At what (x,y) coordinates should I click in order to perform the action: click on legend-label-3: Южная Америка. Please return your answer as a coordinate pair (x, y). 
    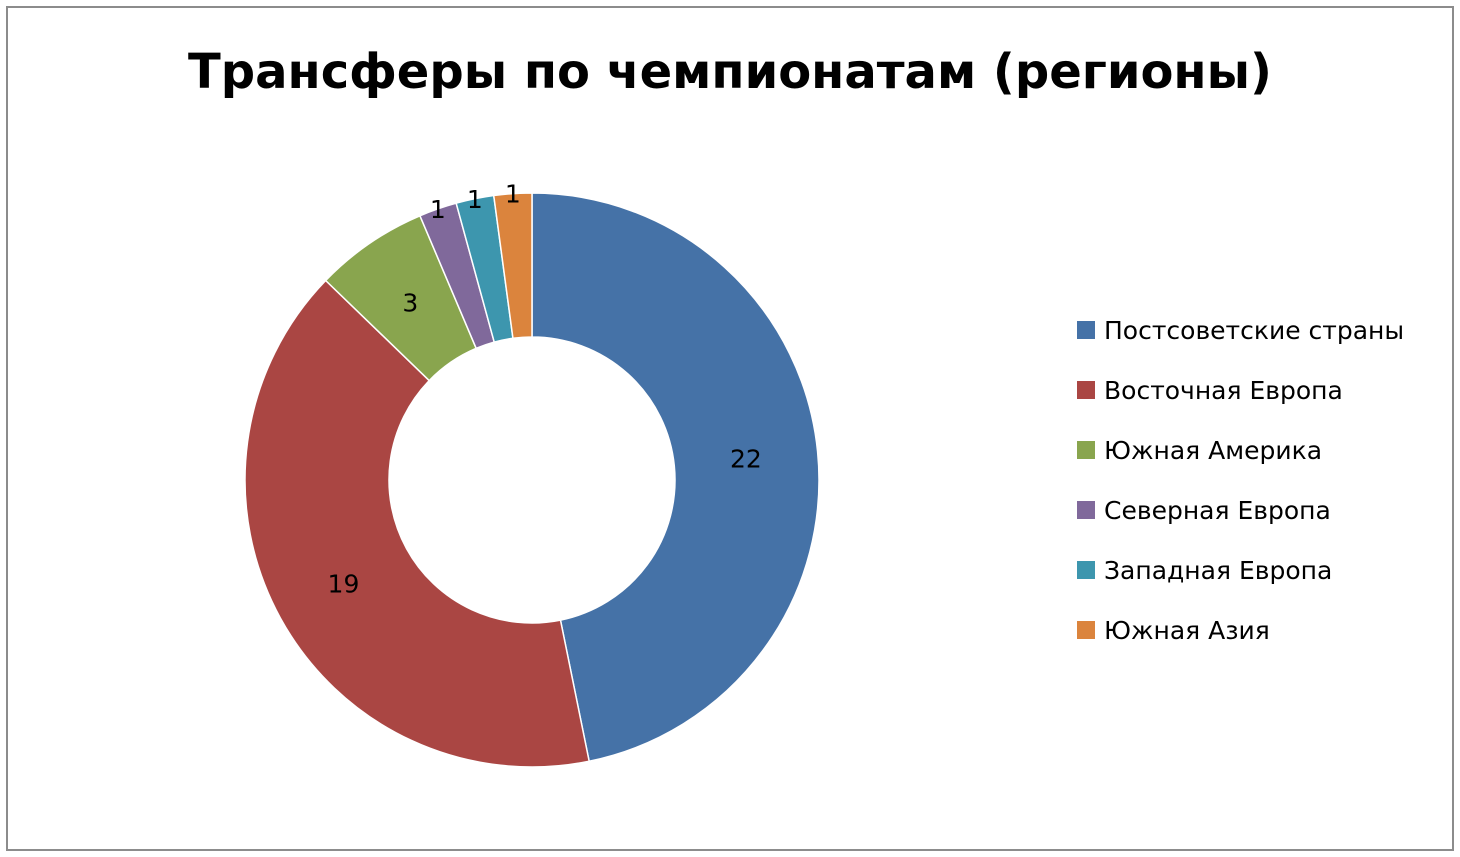
    Looking at the image, I should click on (1213, 450).